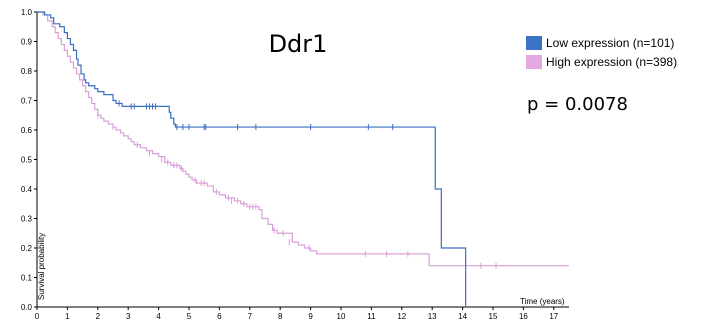  What do you see at coordinates (27, 248) in the screenshot?
I see `y-tick-label: 0.2` at bounding box center [27, 248].